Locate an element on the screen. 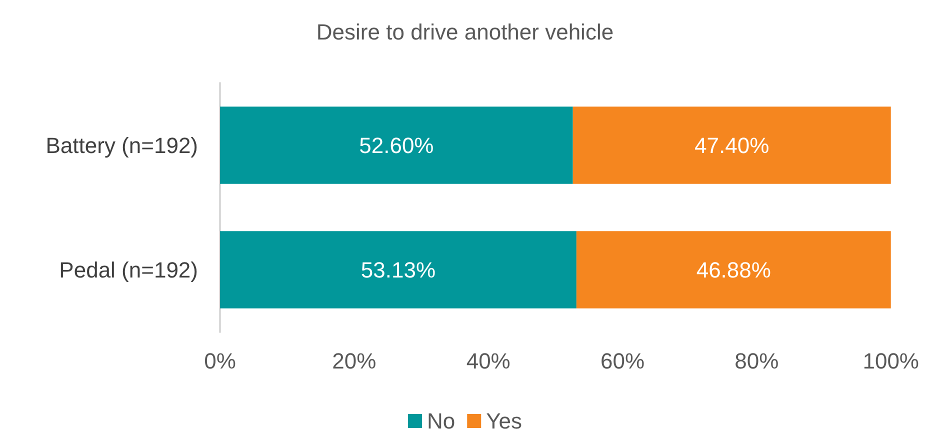 Image resolution: width=930 pixels, height=445 pixels. data-label: 47.40% is located at coordinates (732, 145).